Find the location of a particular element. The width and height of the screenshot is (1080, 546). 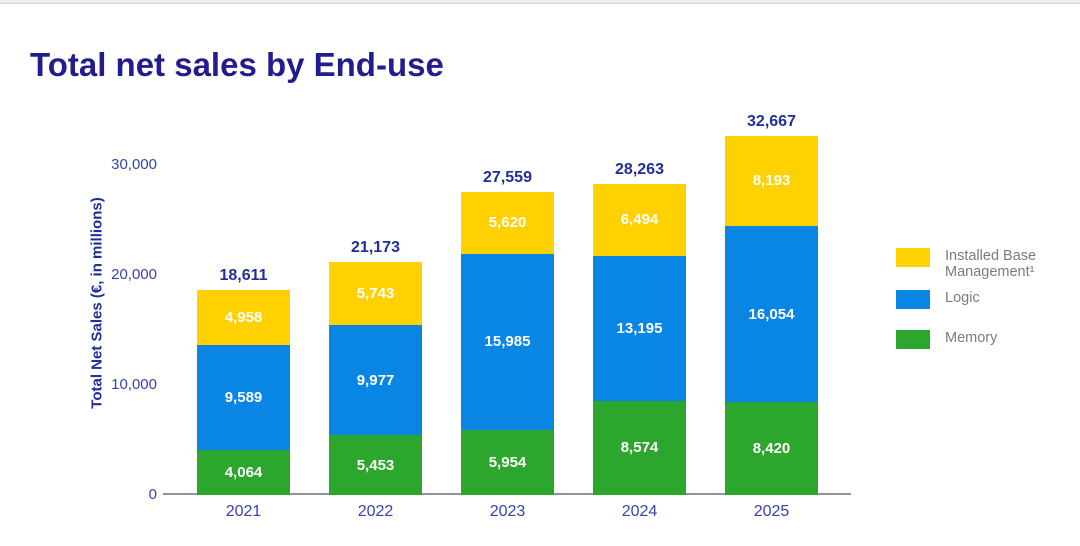

segment-value-label: 9,589 is located at coordinates (243, 398).